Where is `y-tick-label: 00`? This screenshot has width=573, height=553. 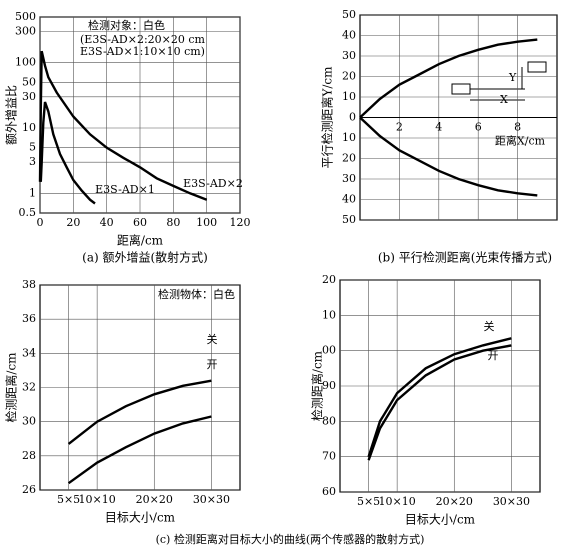
y-tick-label: 00 is located at coordinates (329, 350).